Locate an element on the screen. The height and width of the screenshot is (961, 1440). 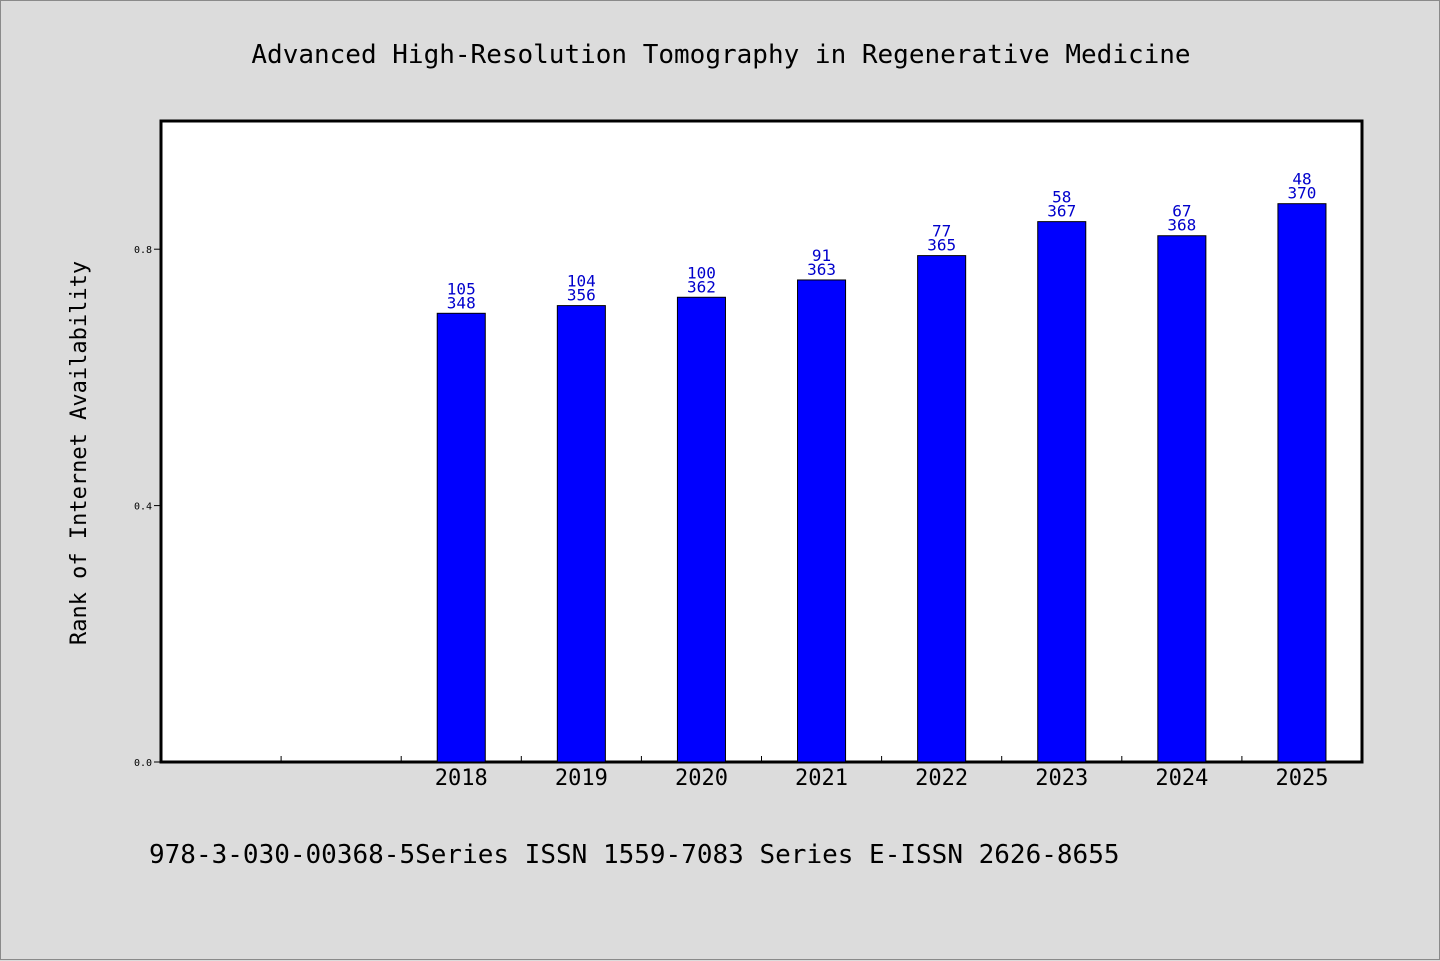
bar-label-bottom: 365 is located at coordinates (941, 245).